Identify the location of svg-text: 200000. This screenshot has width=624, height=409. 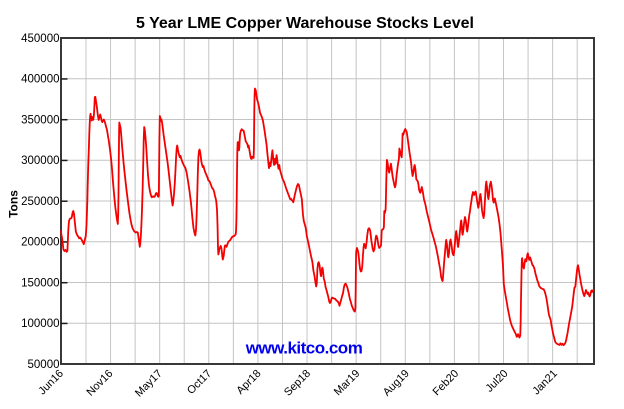
(40, 243).